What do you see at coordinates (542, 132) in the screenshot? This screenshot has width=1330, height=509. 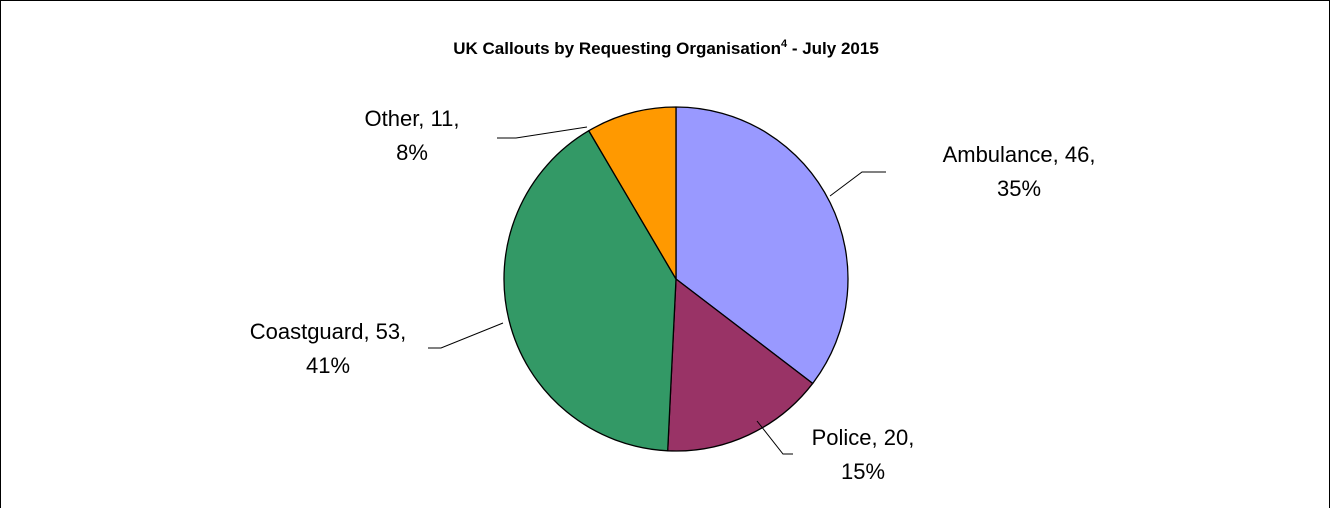 I see `leader-line-other` at bounding box center [542, 132].